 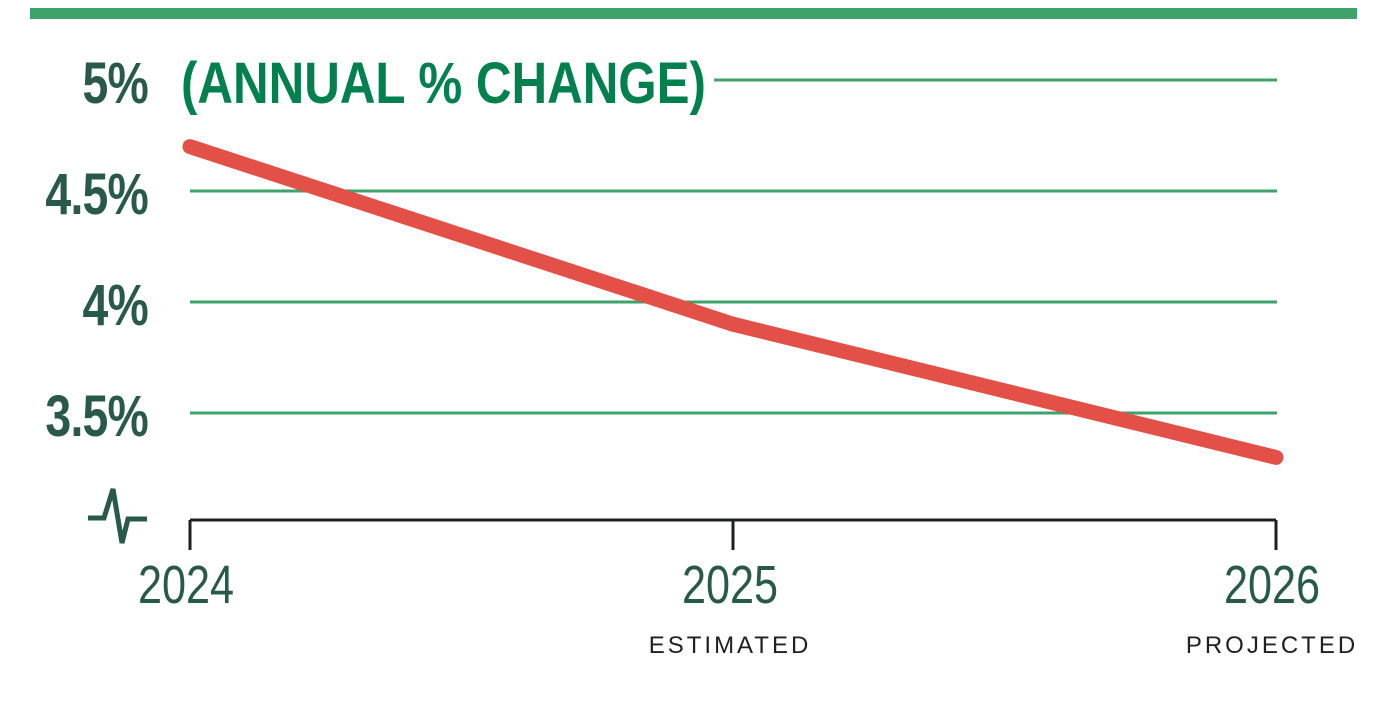 What do you see at coordinates (733, 534) in the screenshot?
I see `x-axis` at bounding box center [733, 534].